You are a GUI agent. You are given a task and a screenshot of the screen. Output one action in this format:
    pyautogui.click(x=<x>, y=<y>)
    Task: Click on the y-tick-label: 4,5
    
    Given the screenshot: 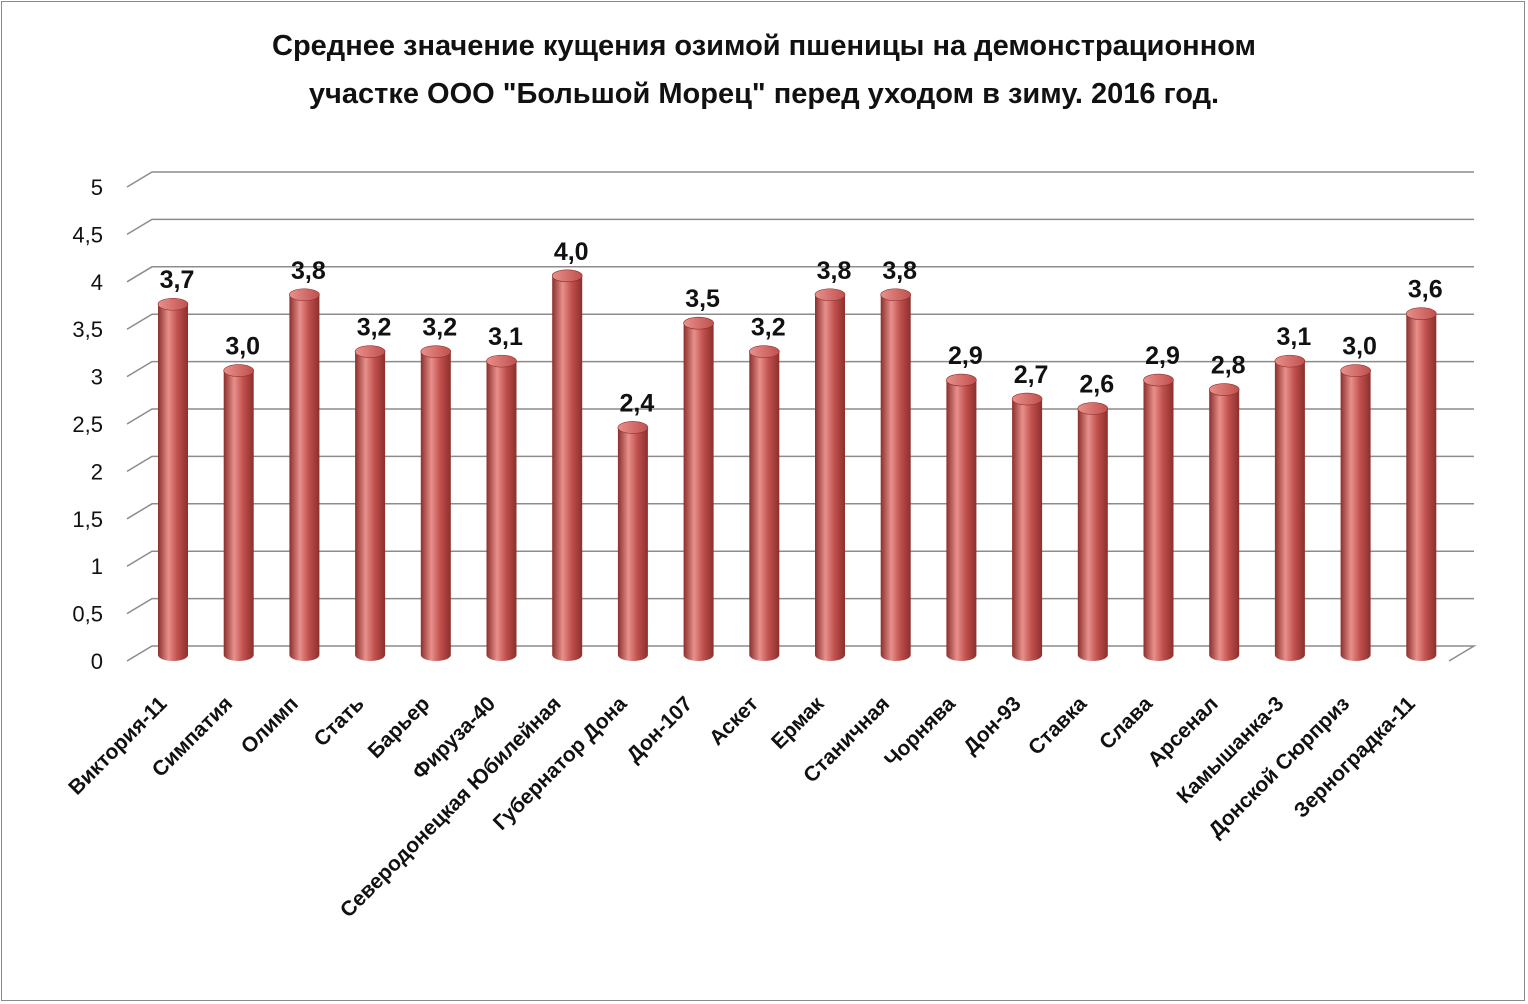 What is the action you would take?
    pyautogui.click(x=87, y=234)
    